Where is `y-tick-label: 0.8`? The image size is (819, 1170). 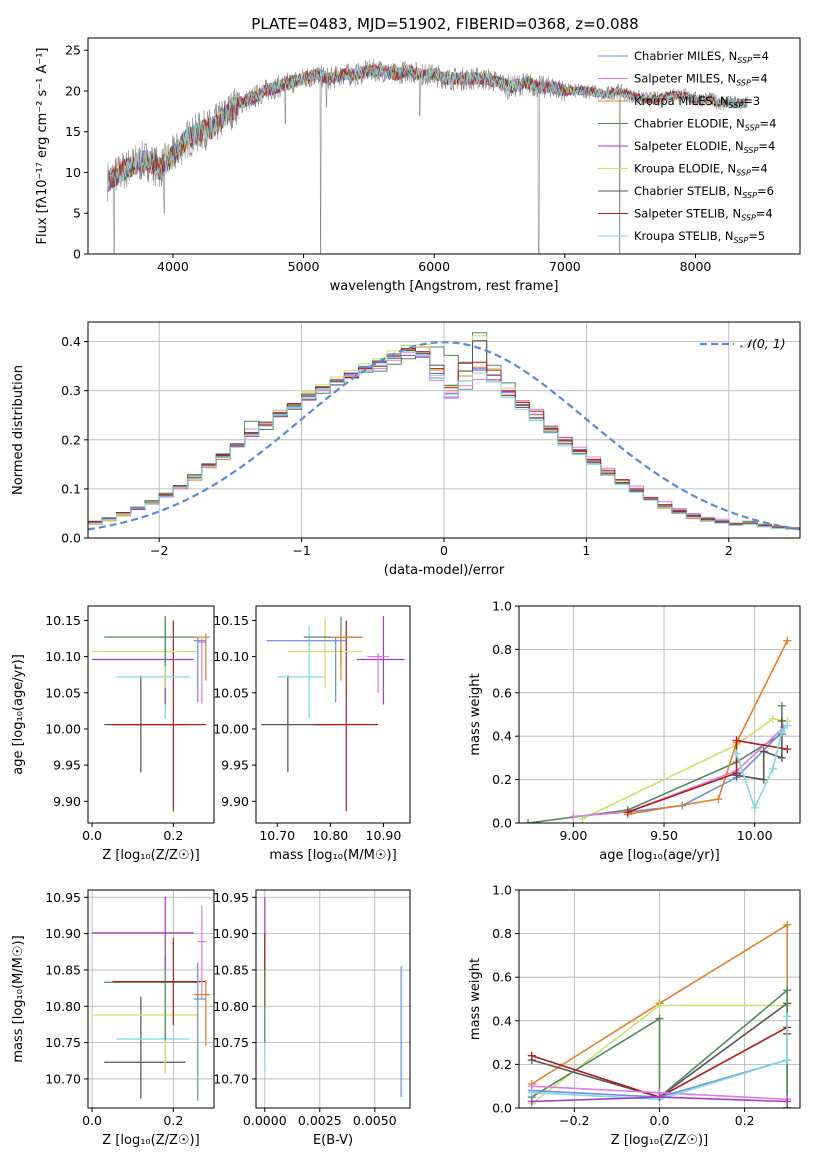
y-tick-label: 0.8 is located at coordinates (502, 933).